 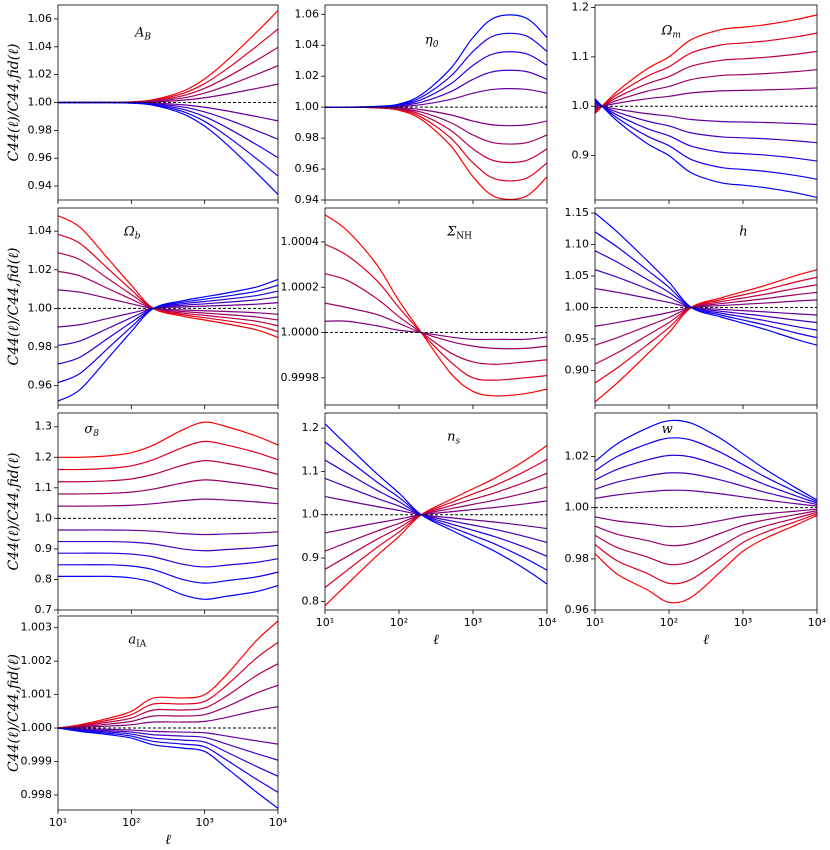 I want to click on parameter-label: Ωb, so click(x=132, y=232).